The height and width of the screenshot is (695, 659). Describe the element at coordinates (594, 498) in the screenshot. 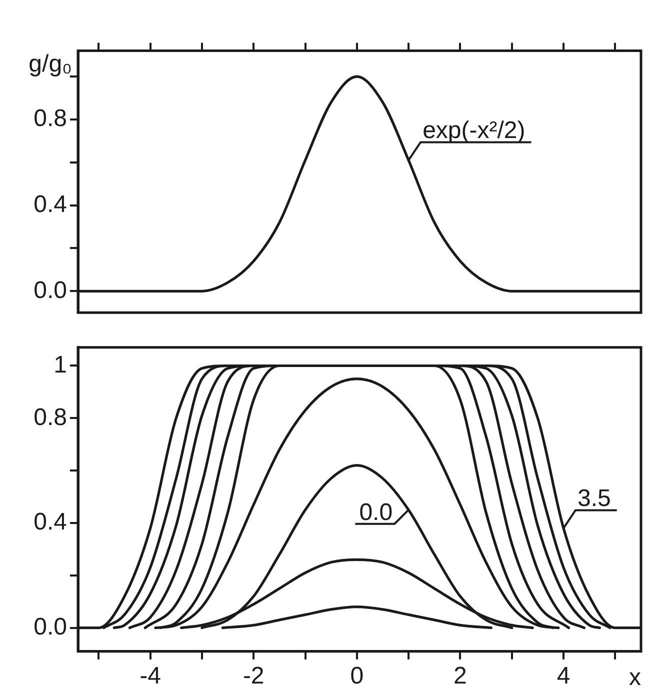

I see `series-label: 3.5` at that location.